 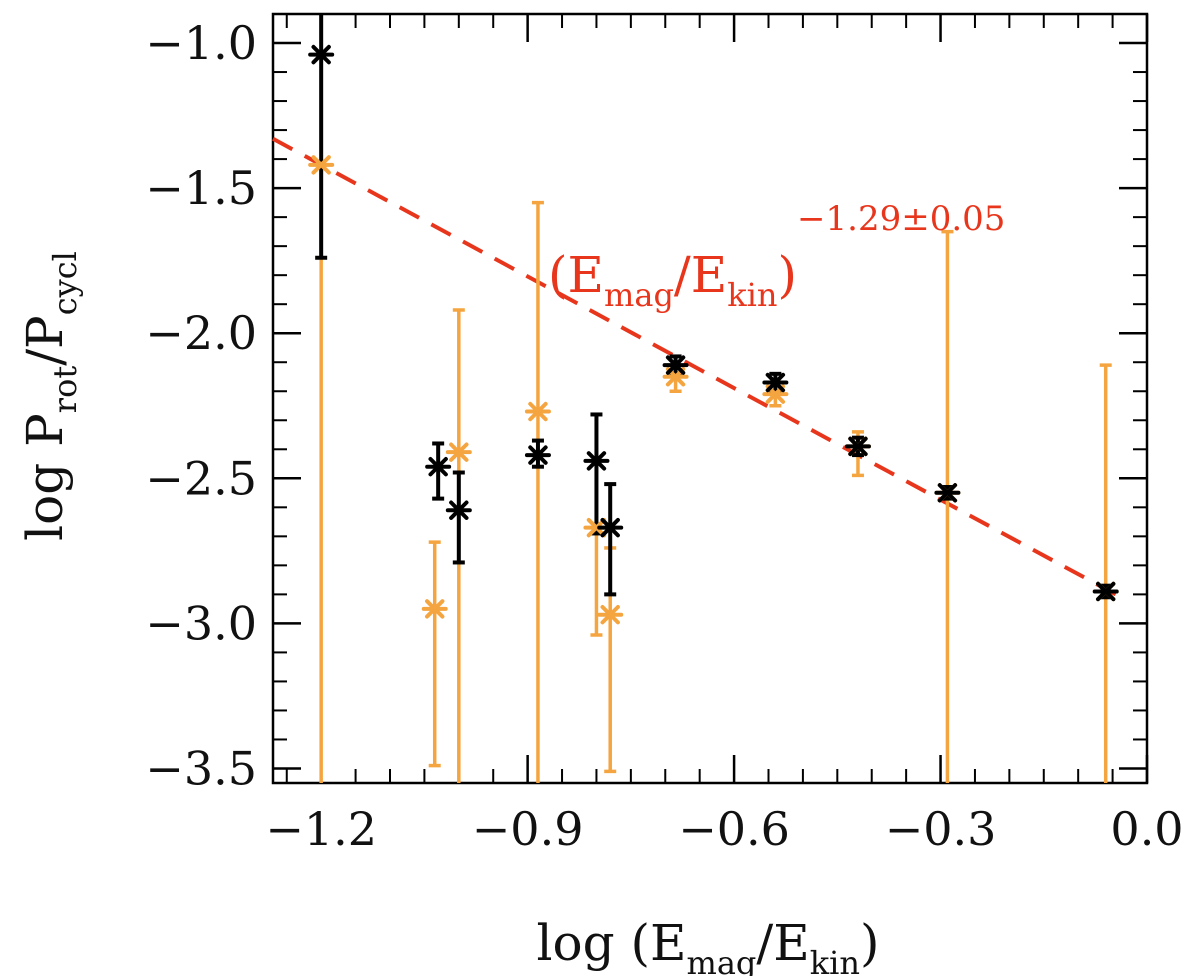 I want to click on y-axis-label: log Prot/Pcycl, so click(x=50, y=396).